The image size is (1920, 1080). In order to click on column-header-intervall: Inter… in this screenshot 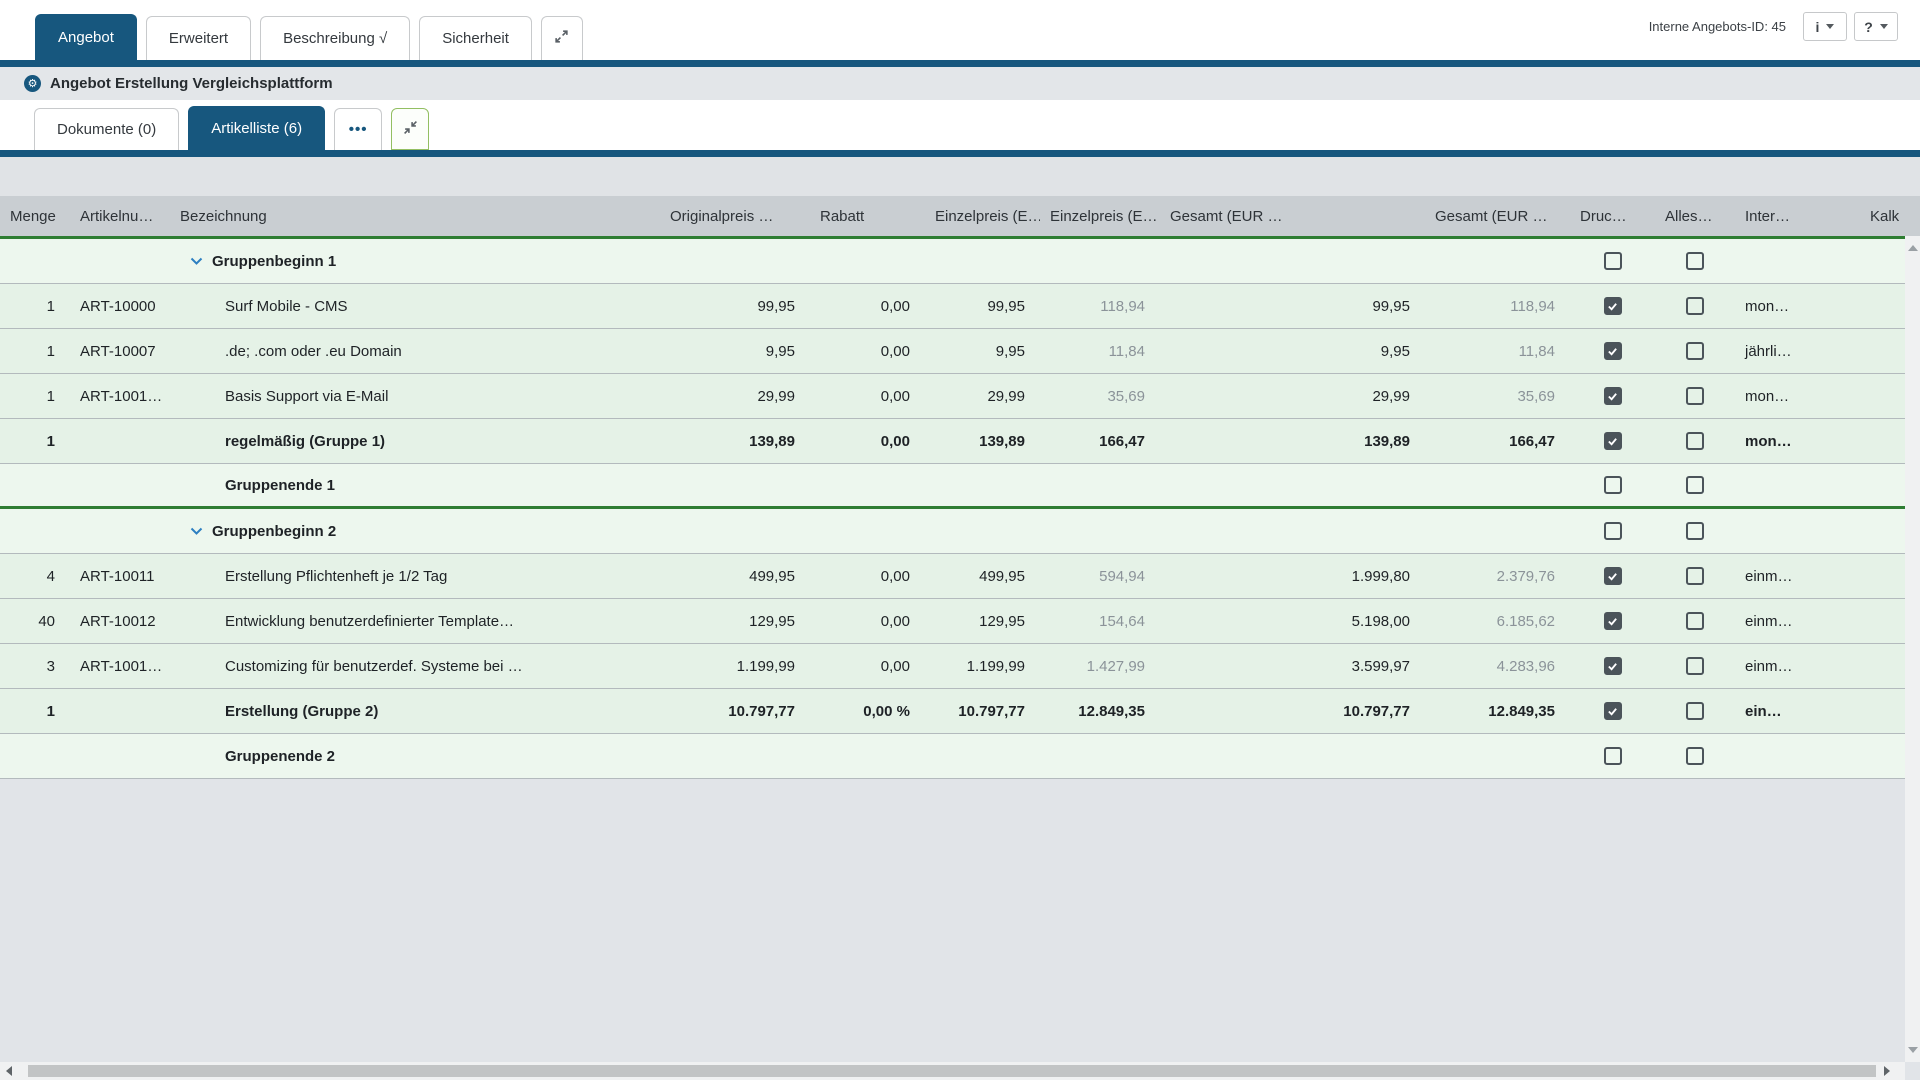, I will do `click(1768, 216)`.